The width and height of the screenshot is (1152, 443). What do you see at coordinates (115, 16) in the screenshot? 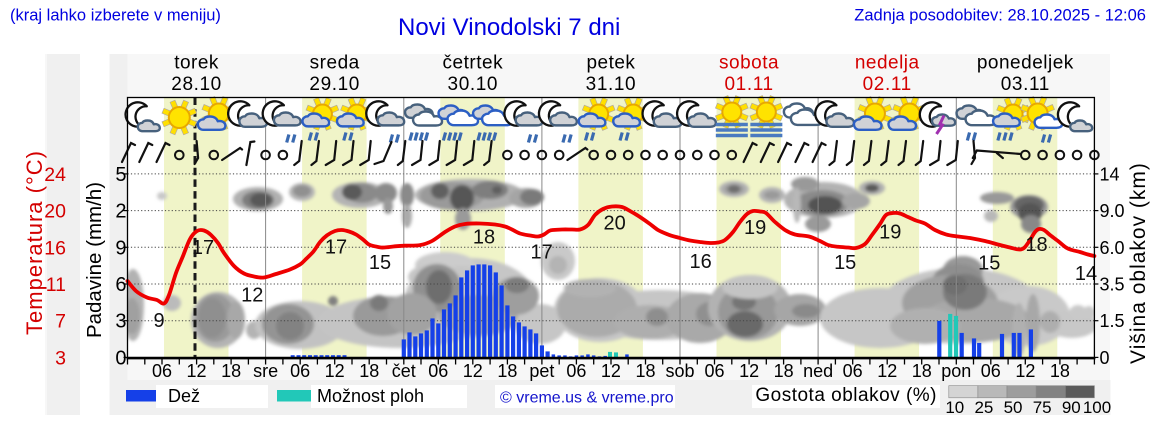
I see `svg-text: (kraj lahko izberete v meniju)` at bounding box center [115, 16].